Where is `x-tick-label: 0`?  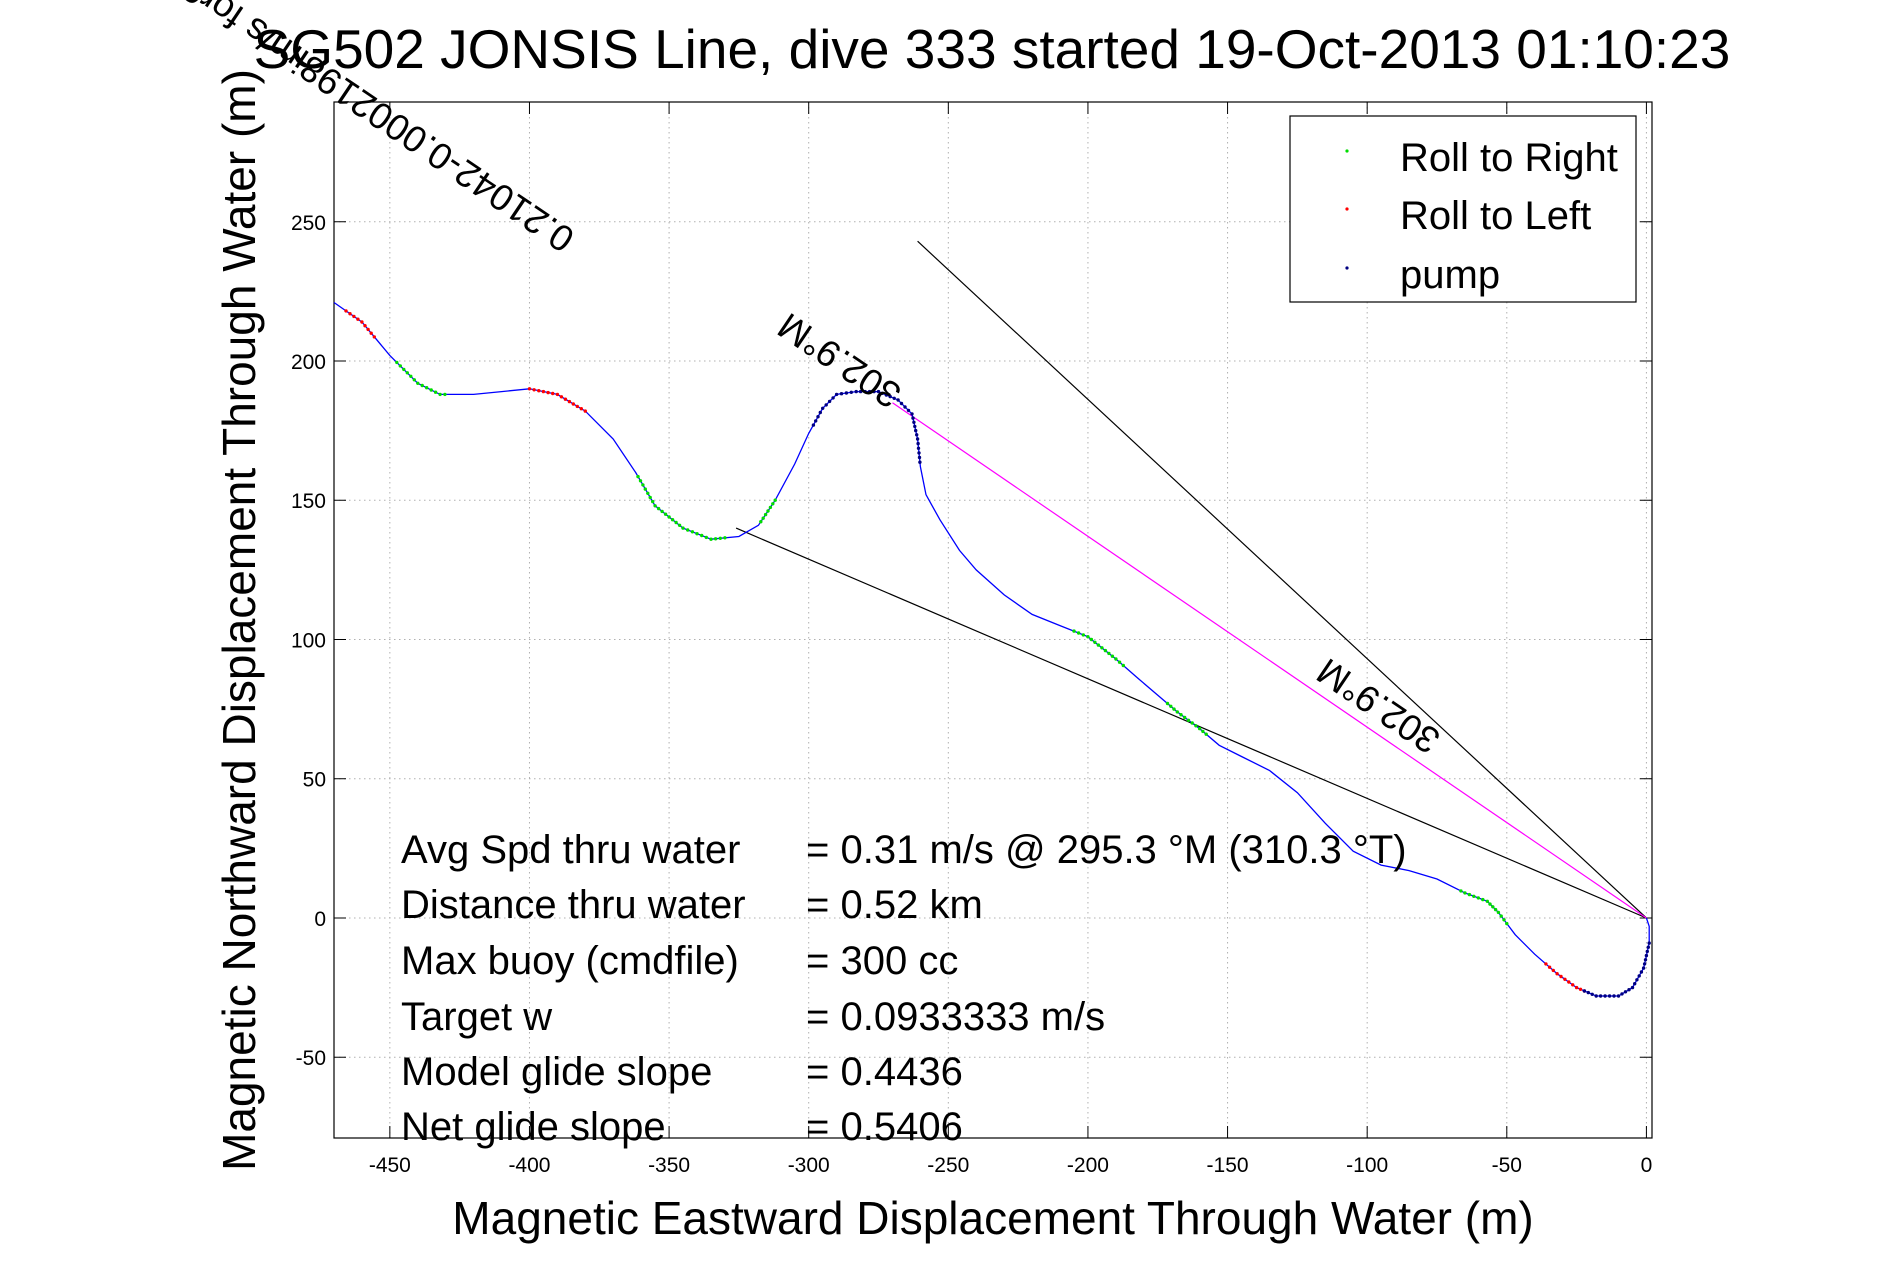
x-tick-label: 0 is located at coordinates (1647, 1165).